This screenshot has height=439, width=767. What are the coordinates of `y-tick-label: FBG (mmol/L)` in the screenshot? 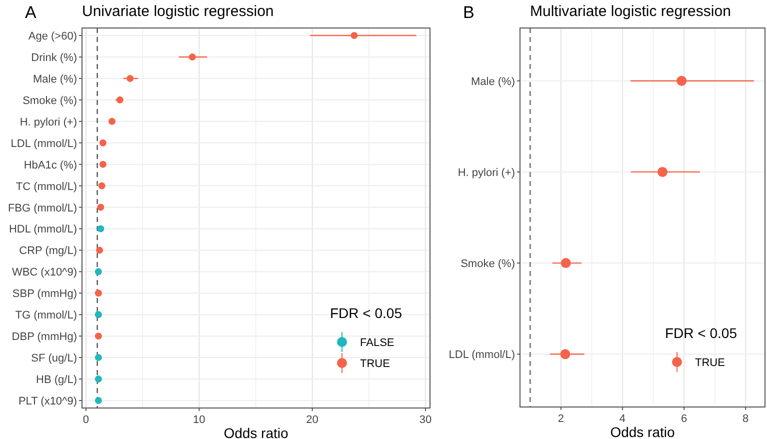 It's located at (42, 208).